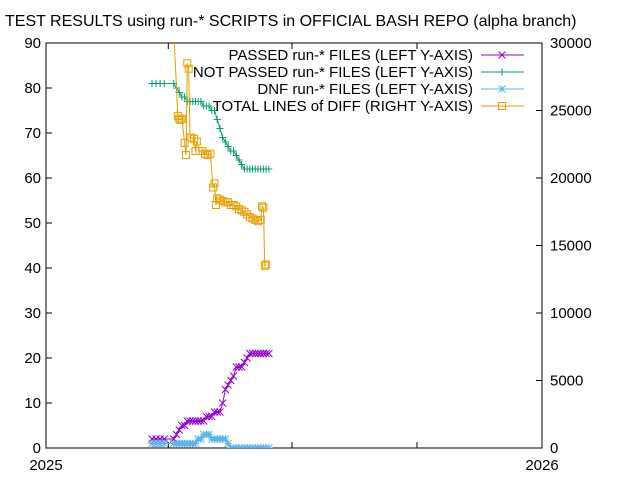  Describe the element at coordinates (365, 89) in the screenshot. I see `legend-label: DNF run-* FILES (LEFT Y-AXIS)` at that location.